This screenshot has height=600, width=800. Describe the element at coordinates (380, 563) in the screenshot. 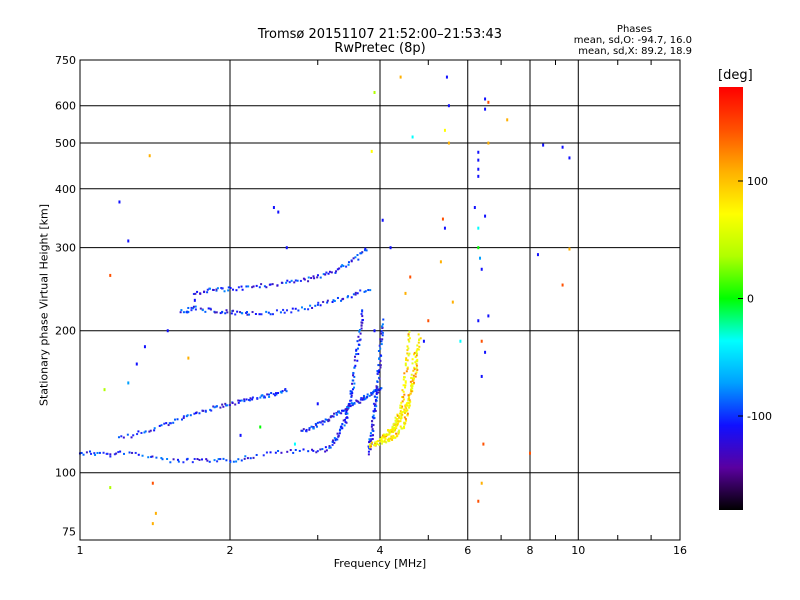

I see `x-axis-label: Frequency [MHz]` at that location.